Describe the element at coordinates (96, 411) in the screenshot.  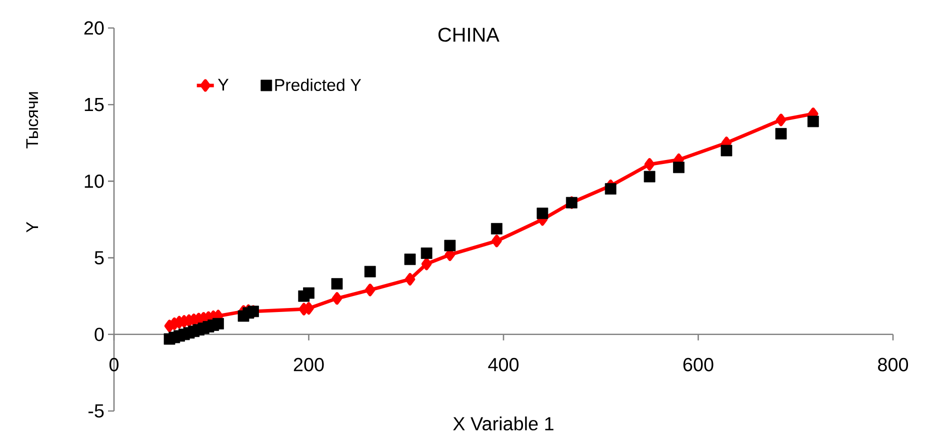
I see `y-tick-label: -5` at that location.